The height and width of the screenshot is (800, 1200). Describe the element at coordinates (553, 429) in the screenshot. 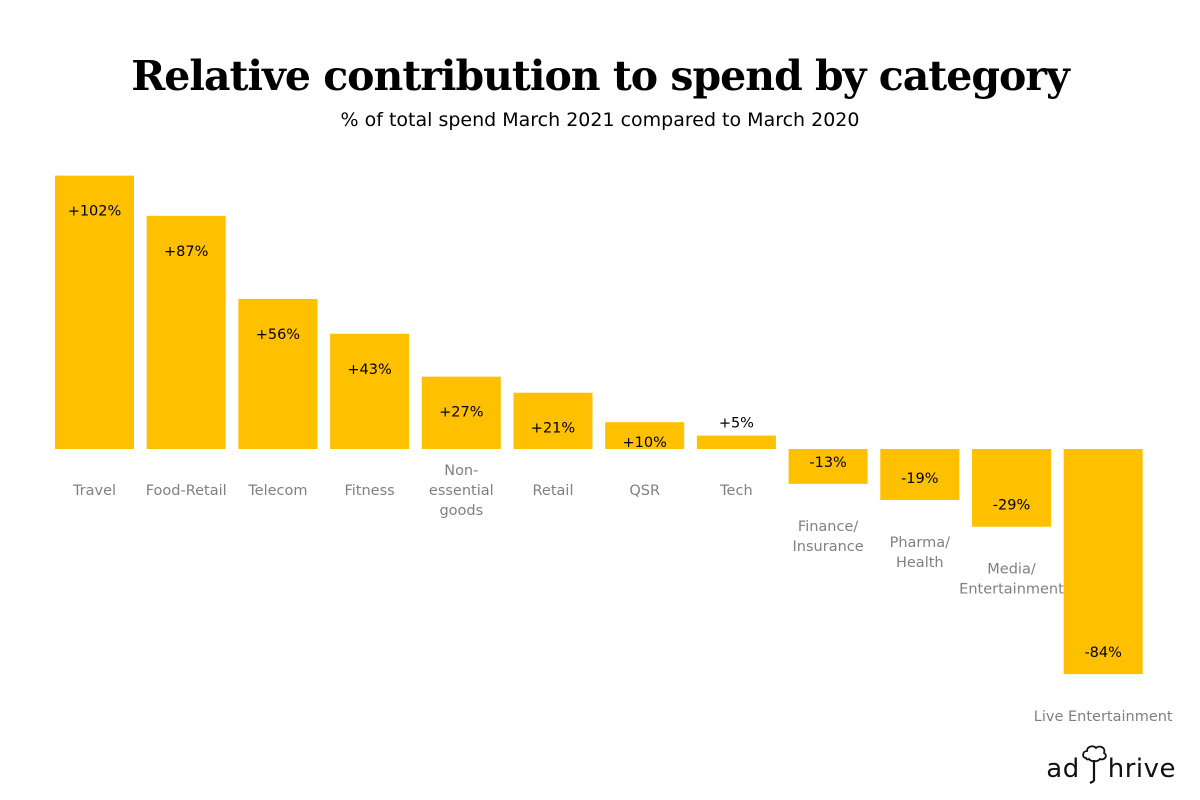

I see `data-label: +21%` at that location.